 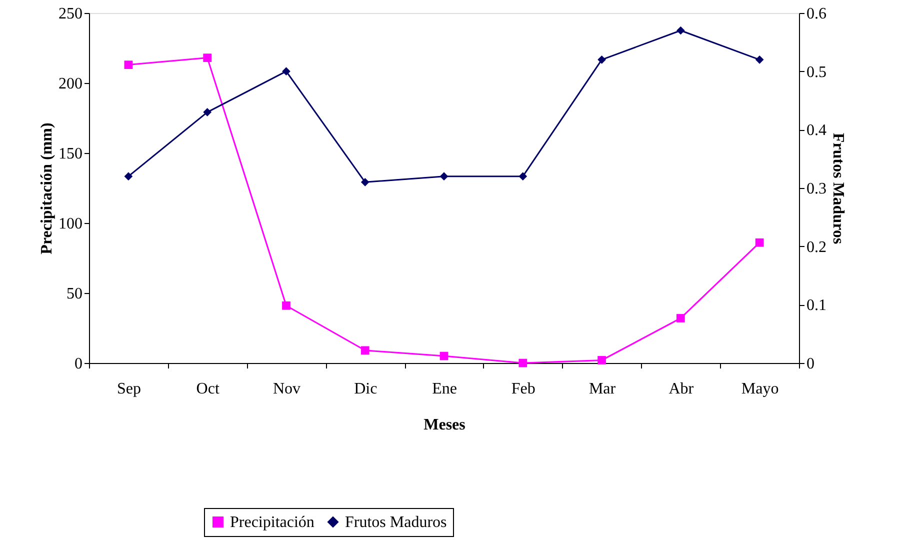 What do you see at coordinates (816, 247) in the screenshot?
I see `y2-tick-label: 0.2` at bounding box center [816, 247].